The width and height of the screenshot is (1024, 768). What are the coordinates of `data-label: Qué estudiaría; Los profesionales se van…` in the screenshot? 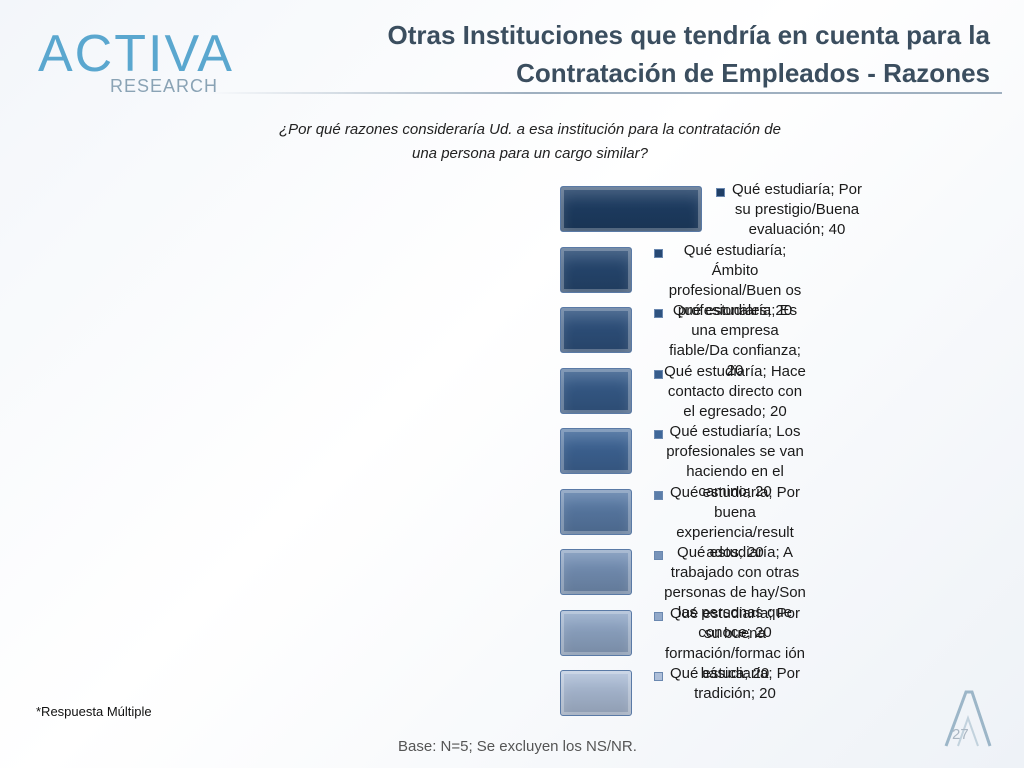 It's located at (735, 461).